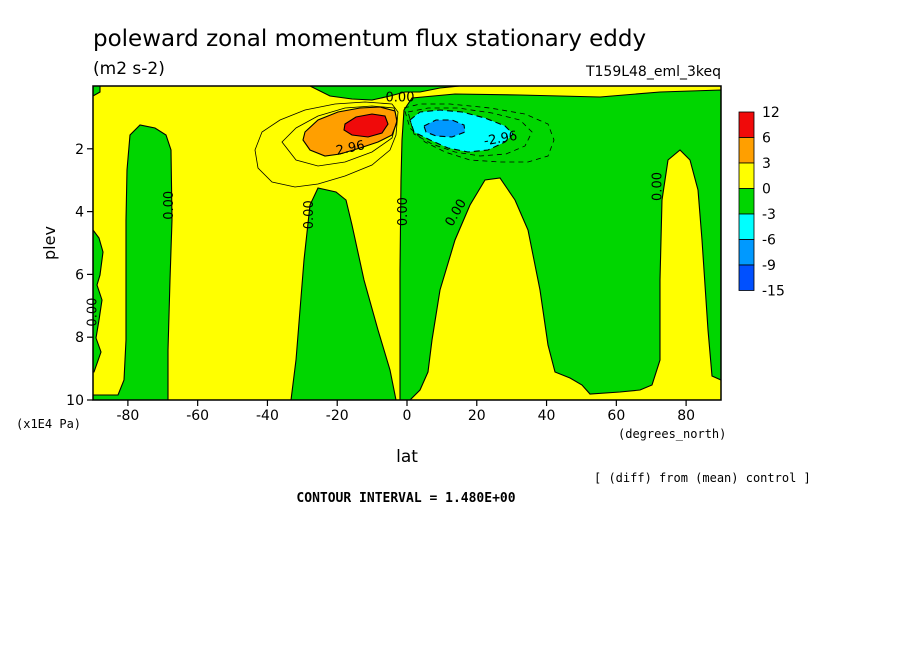  I want to click on region-green-top, so click(385, 93).